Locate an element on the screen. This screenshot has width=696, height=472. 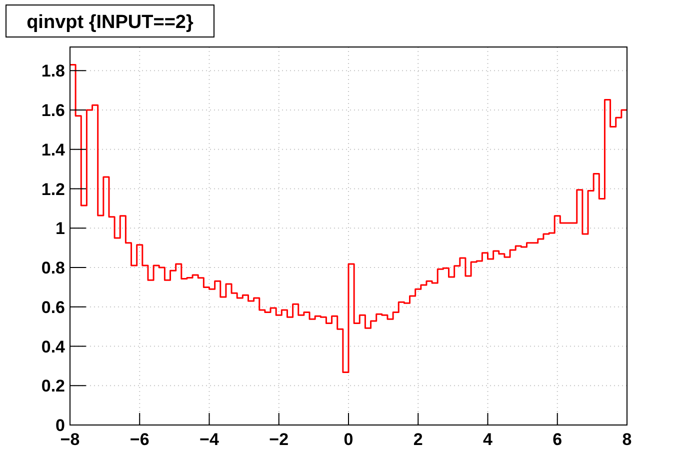
y-tick-label: 0.2 is located at coordinates (53, 386).